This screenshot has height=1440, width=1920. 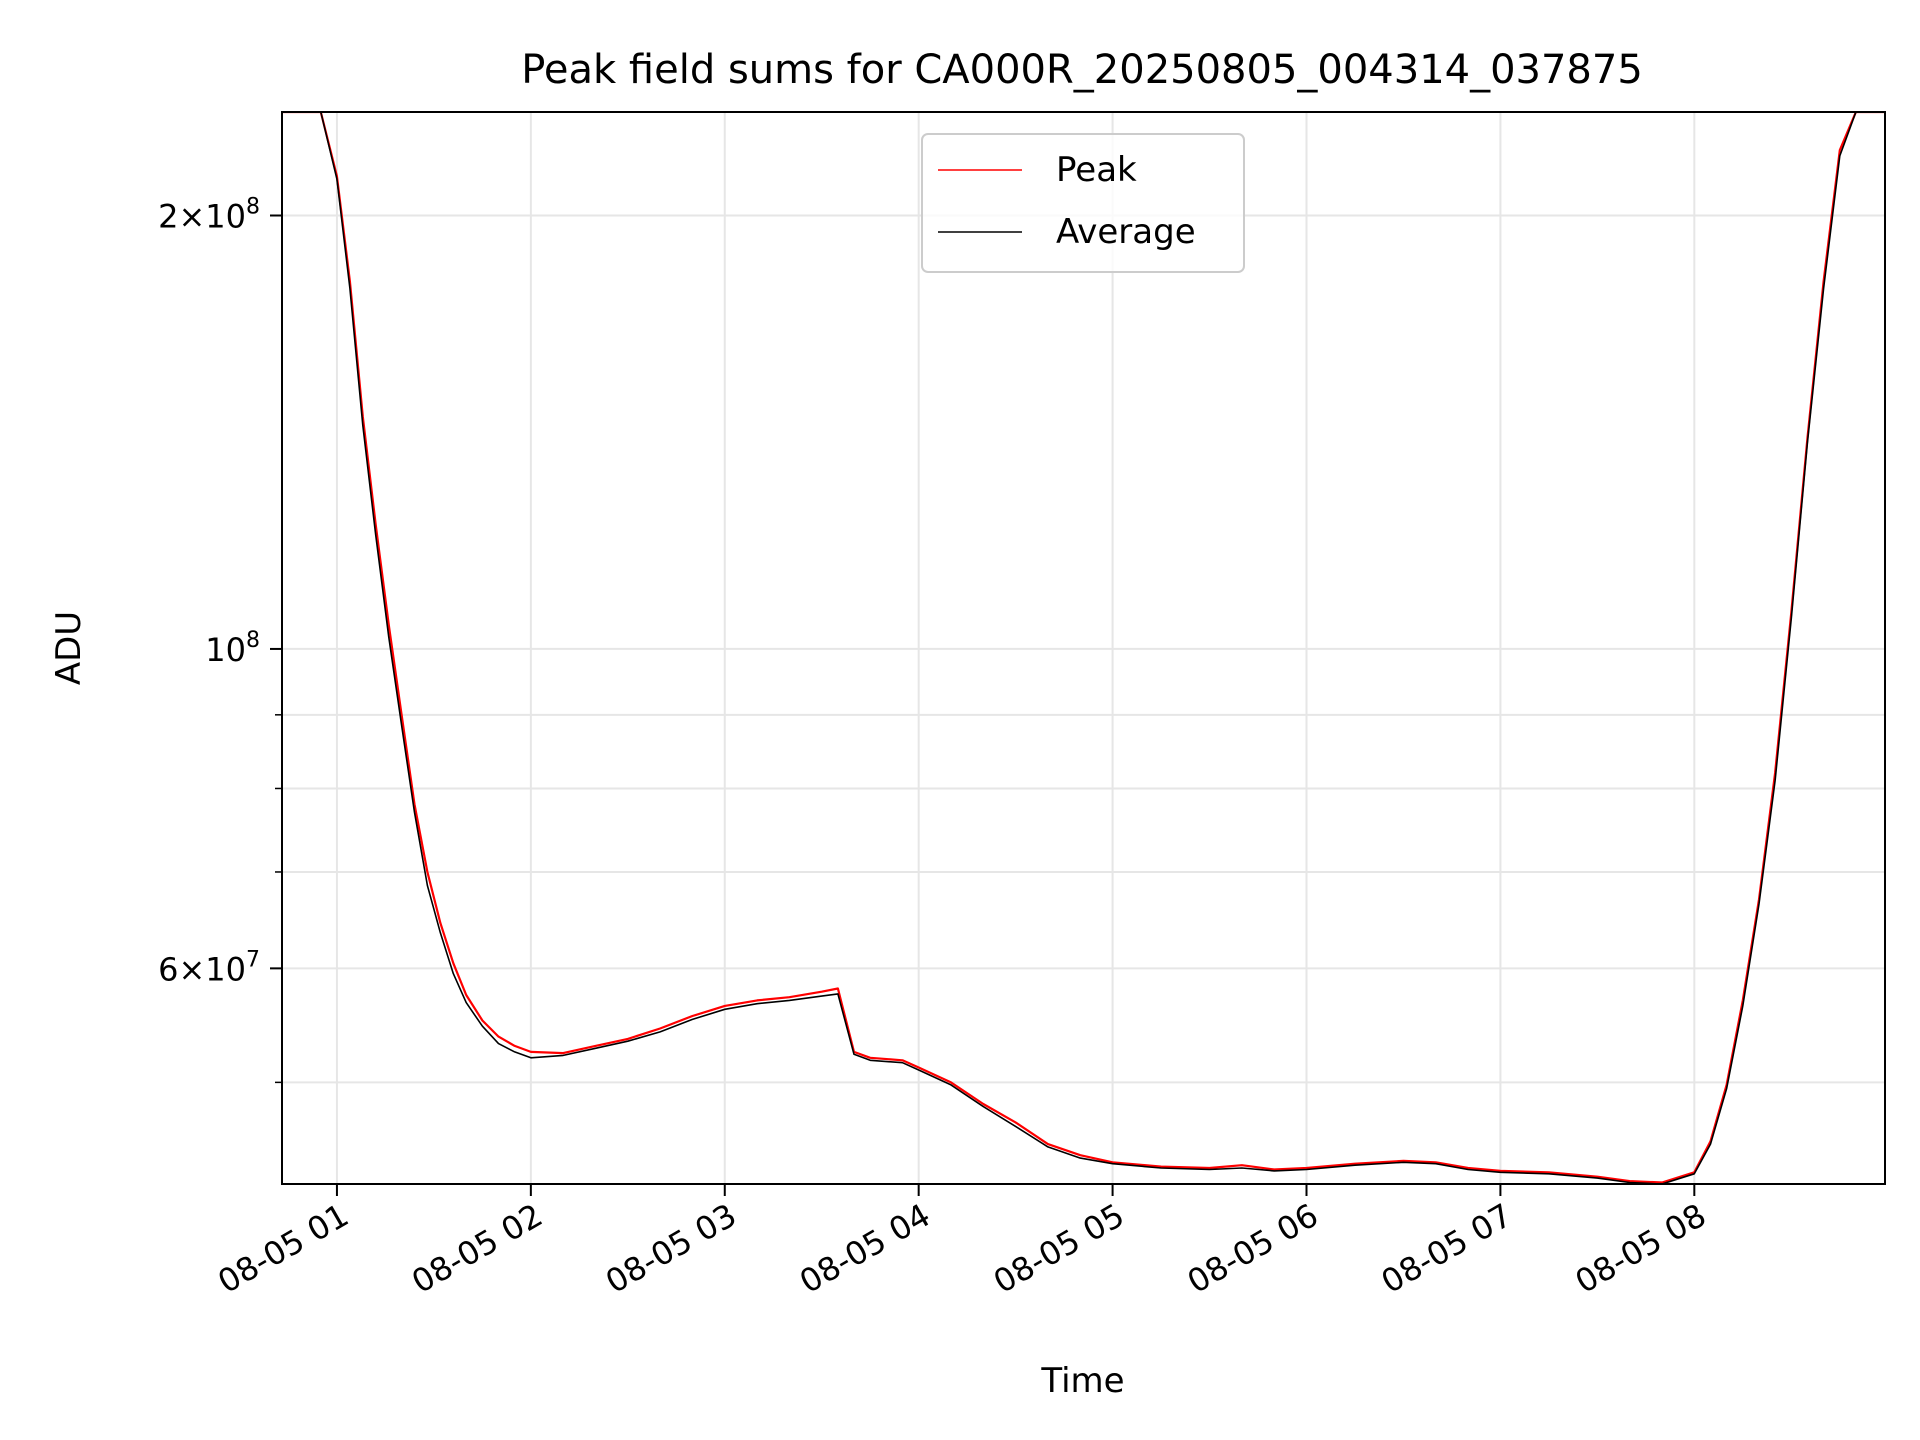 What do you see at coordinates (209, 967) in the screenshot?
I see `y-tick-label: 6×107` at bounding box center [209, 967].